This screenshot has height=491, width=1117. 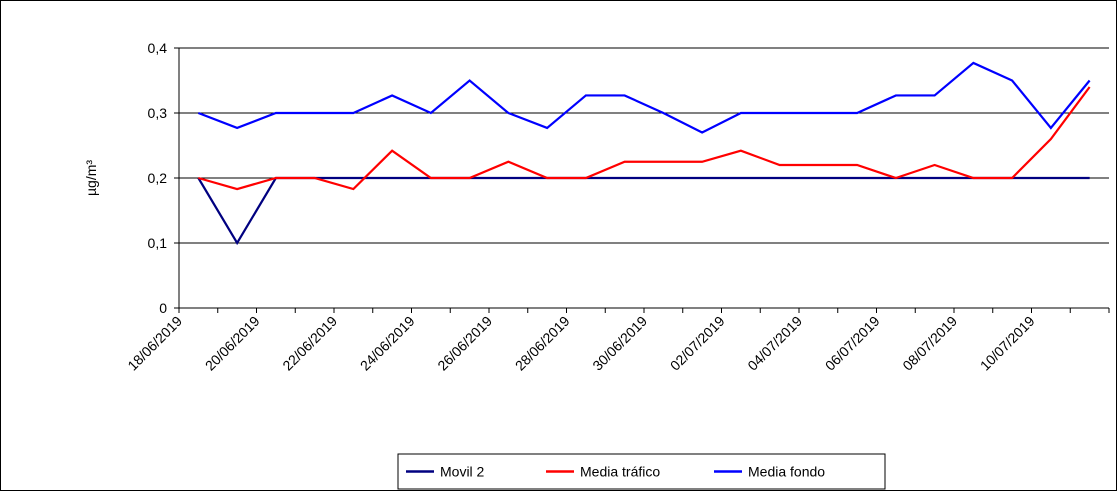 I want to click on y-tick-label: 0,1, so click(x=158, y=243).